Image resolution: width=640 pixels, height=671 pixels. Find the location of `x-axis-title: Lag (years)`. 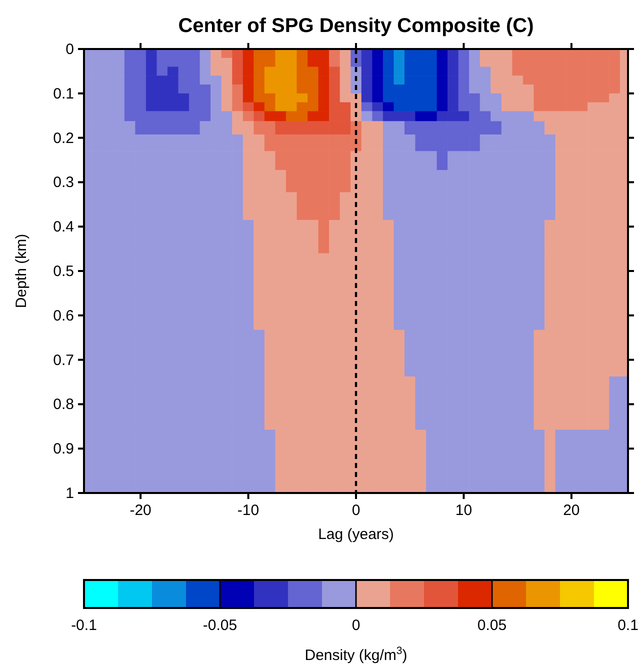

x-axis-title: Lag (years) is located at coordinates (356, 534).